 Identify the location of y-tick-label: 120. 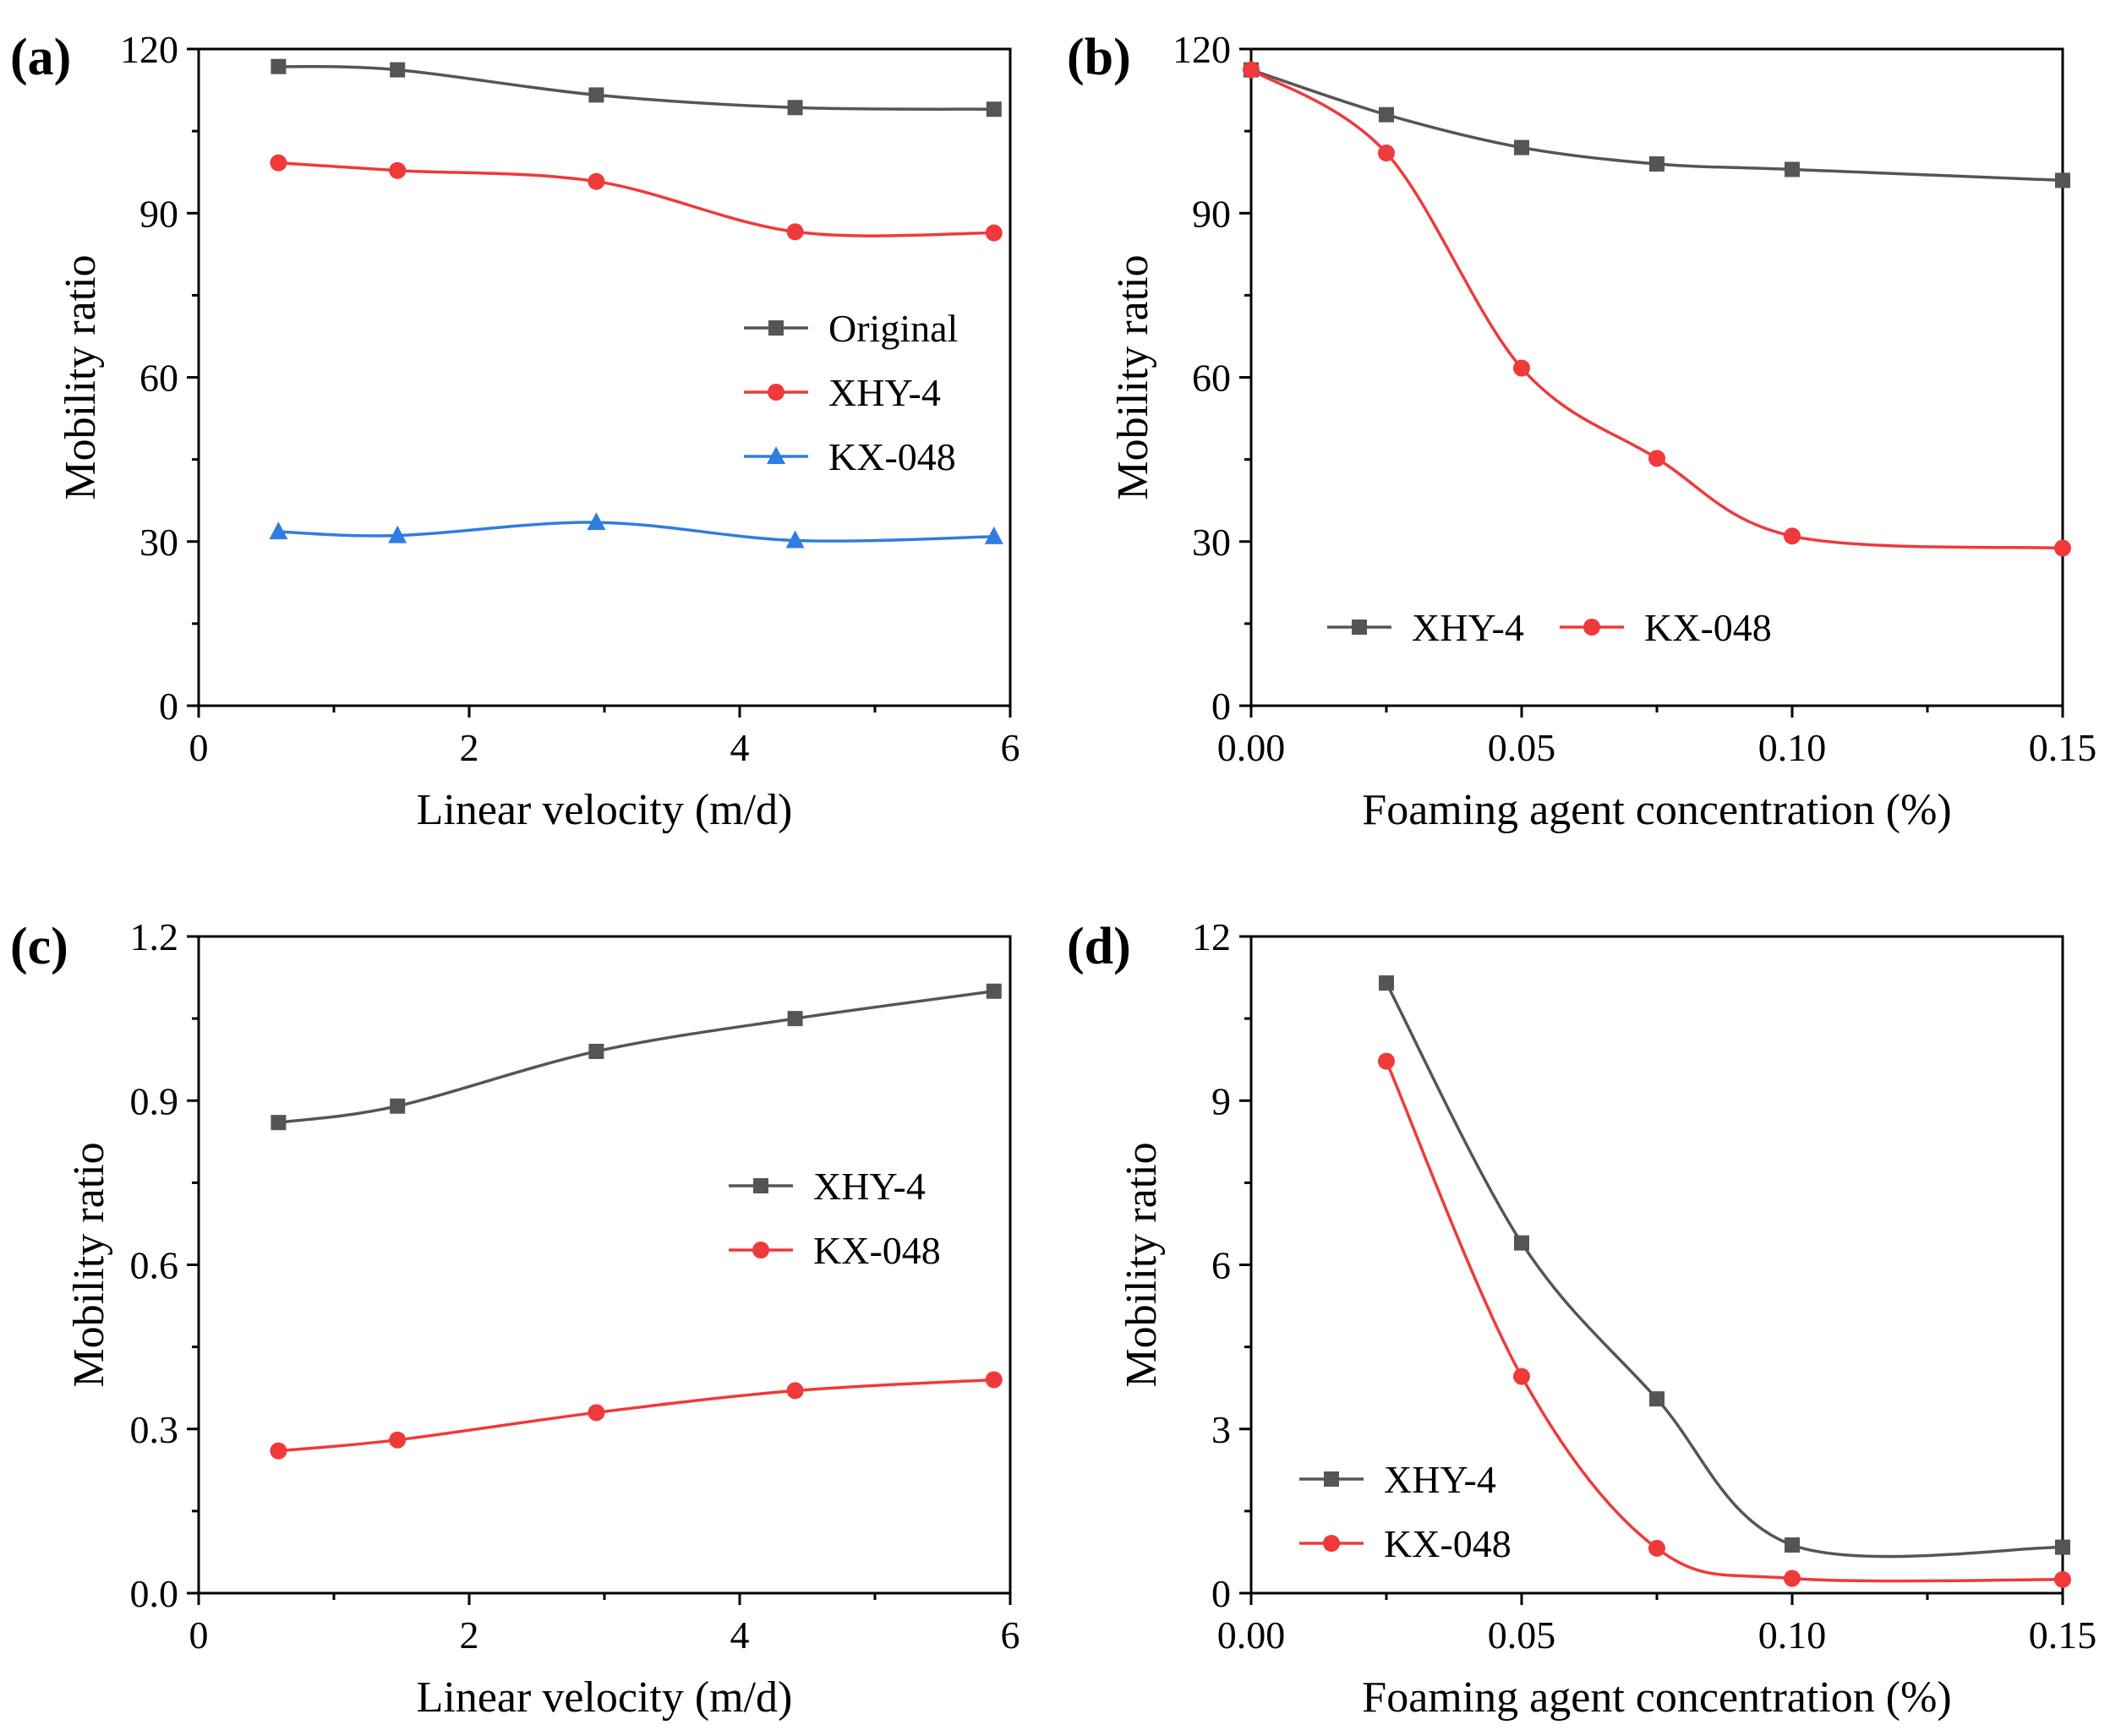
(149, 49).